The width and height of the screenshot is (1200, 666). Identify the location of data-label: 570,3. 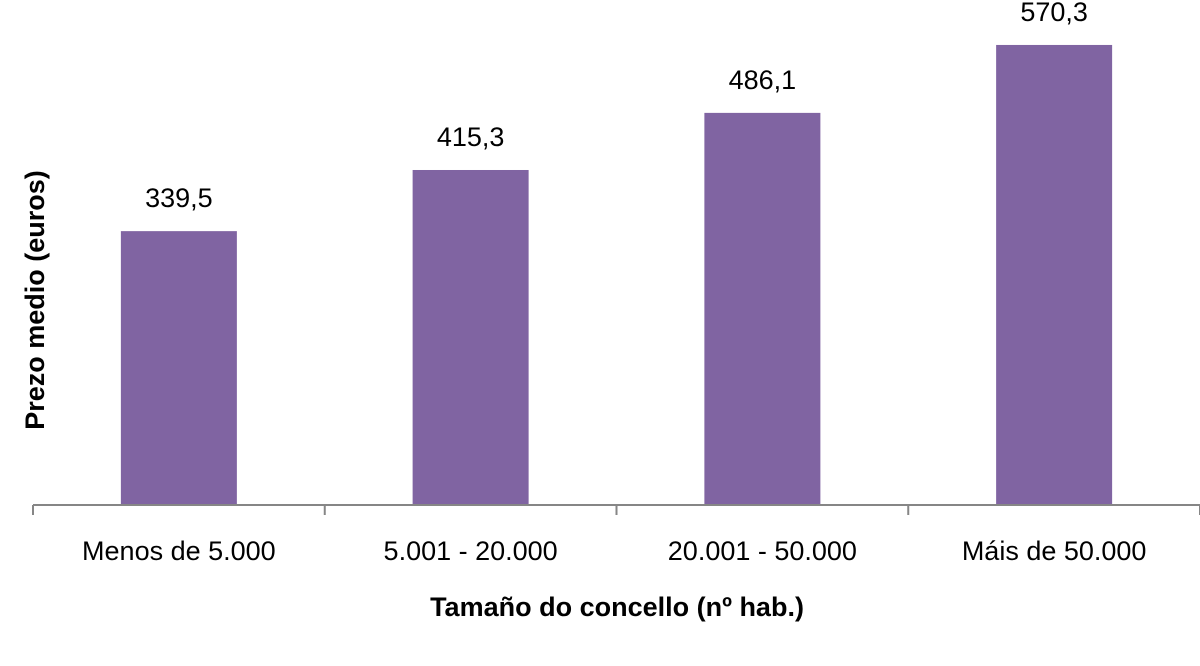
(1054, 13).